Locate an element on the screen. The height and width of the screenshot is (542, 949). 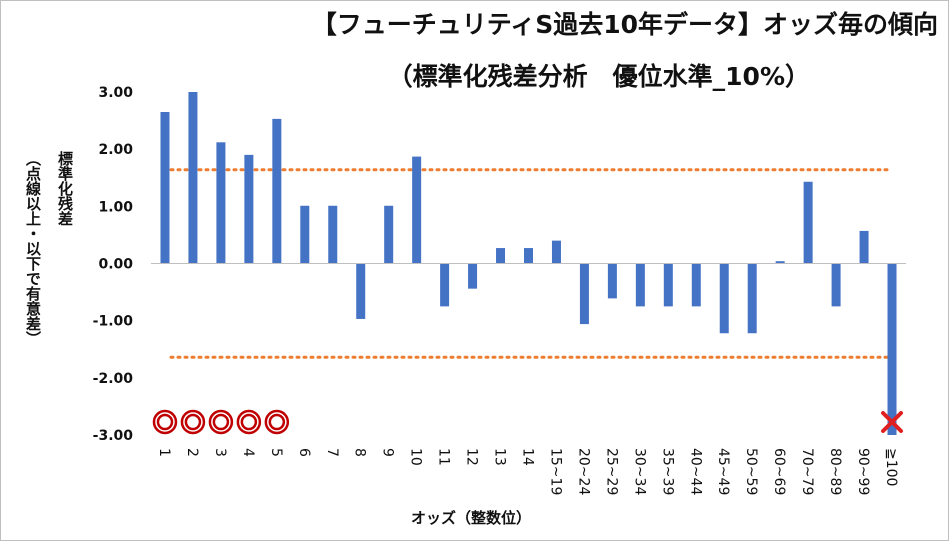
y-tick-label: 1.00 is located at coordinates (115, 207).